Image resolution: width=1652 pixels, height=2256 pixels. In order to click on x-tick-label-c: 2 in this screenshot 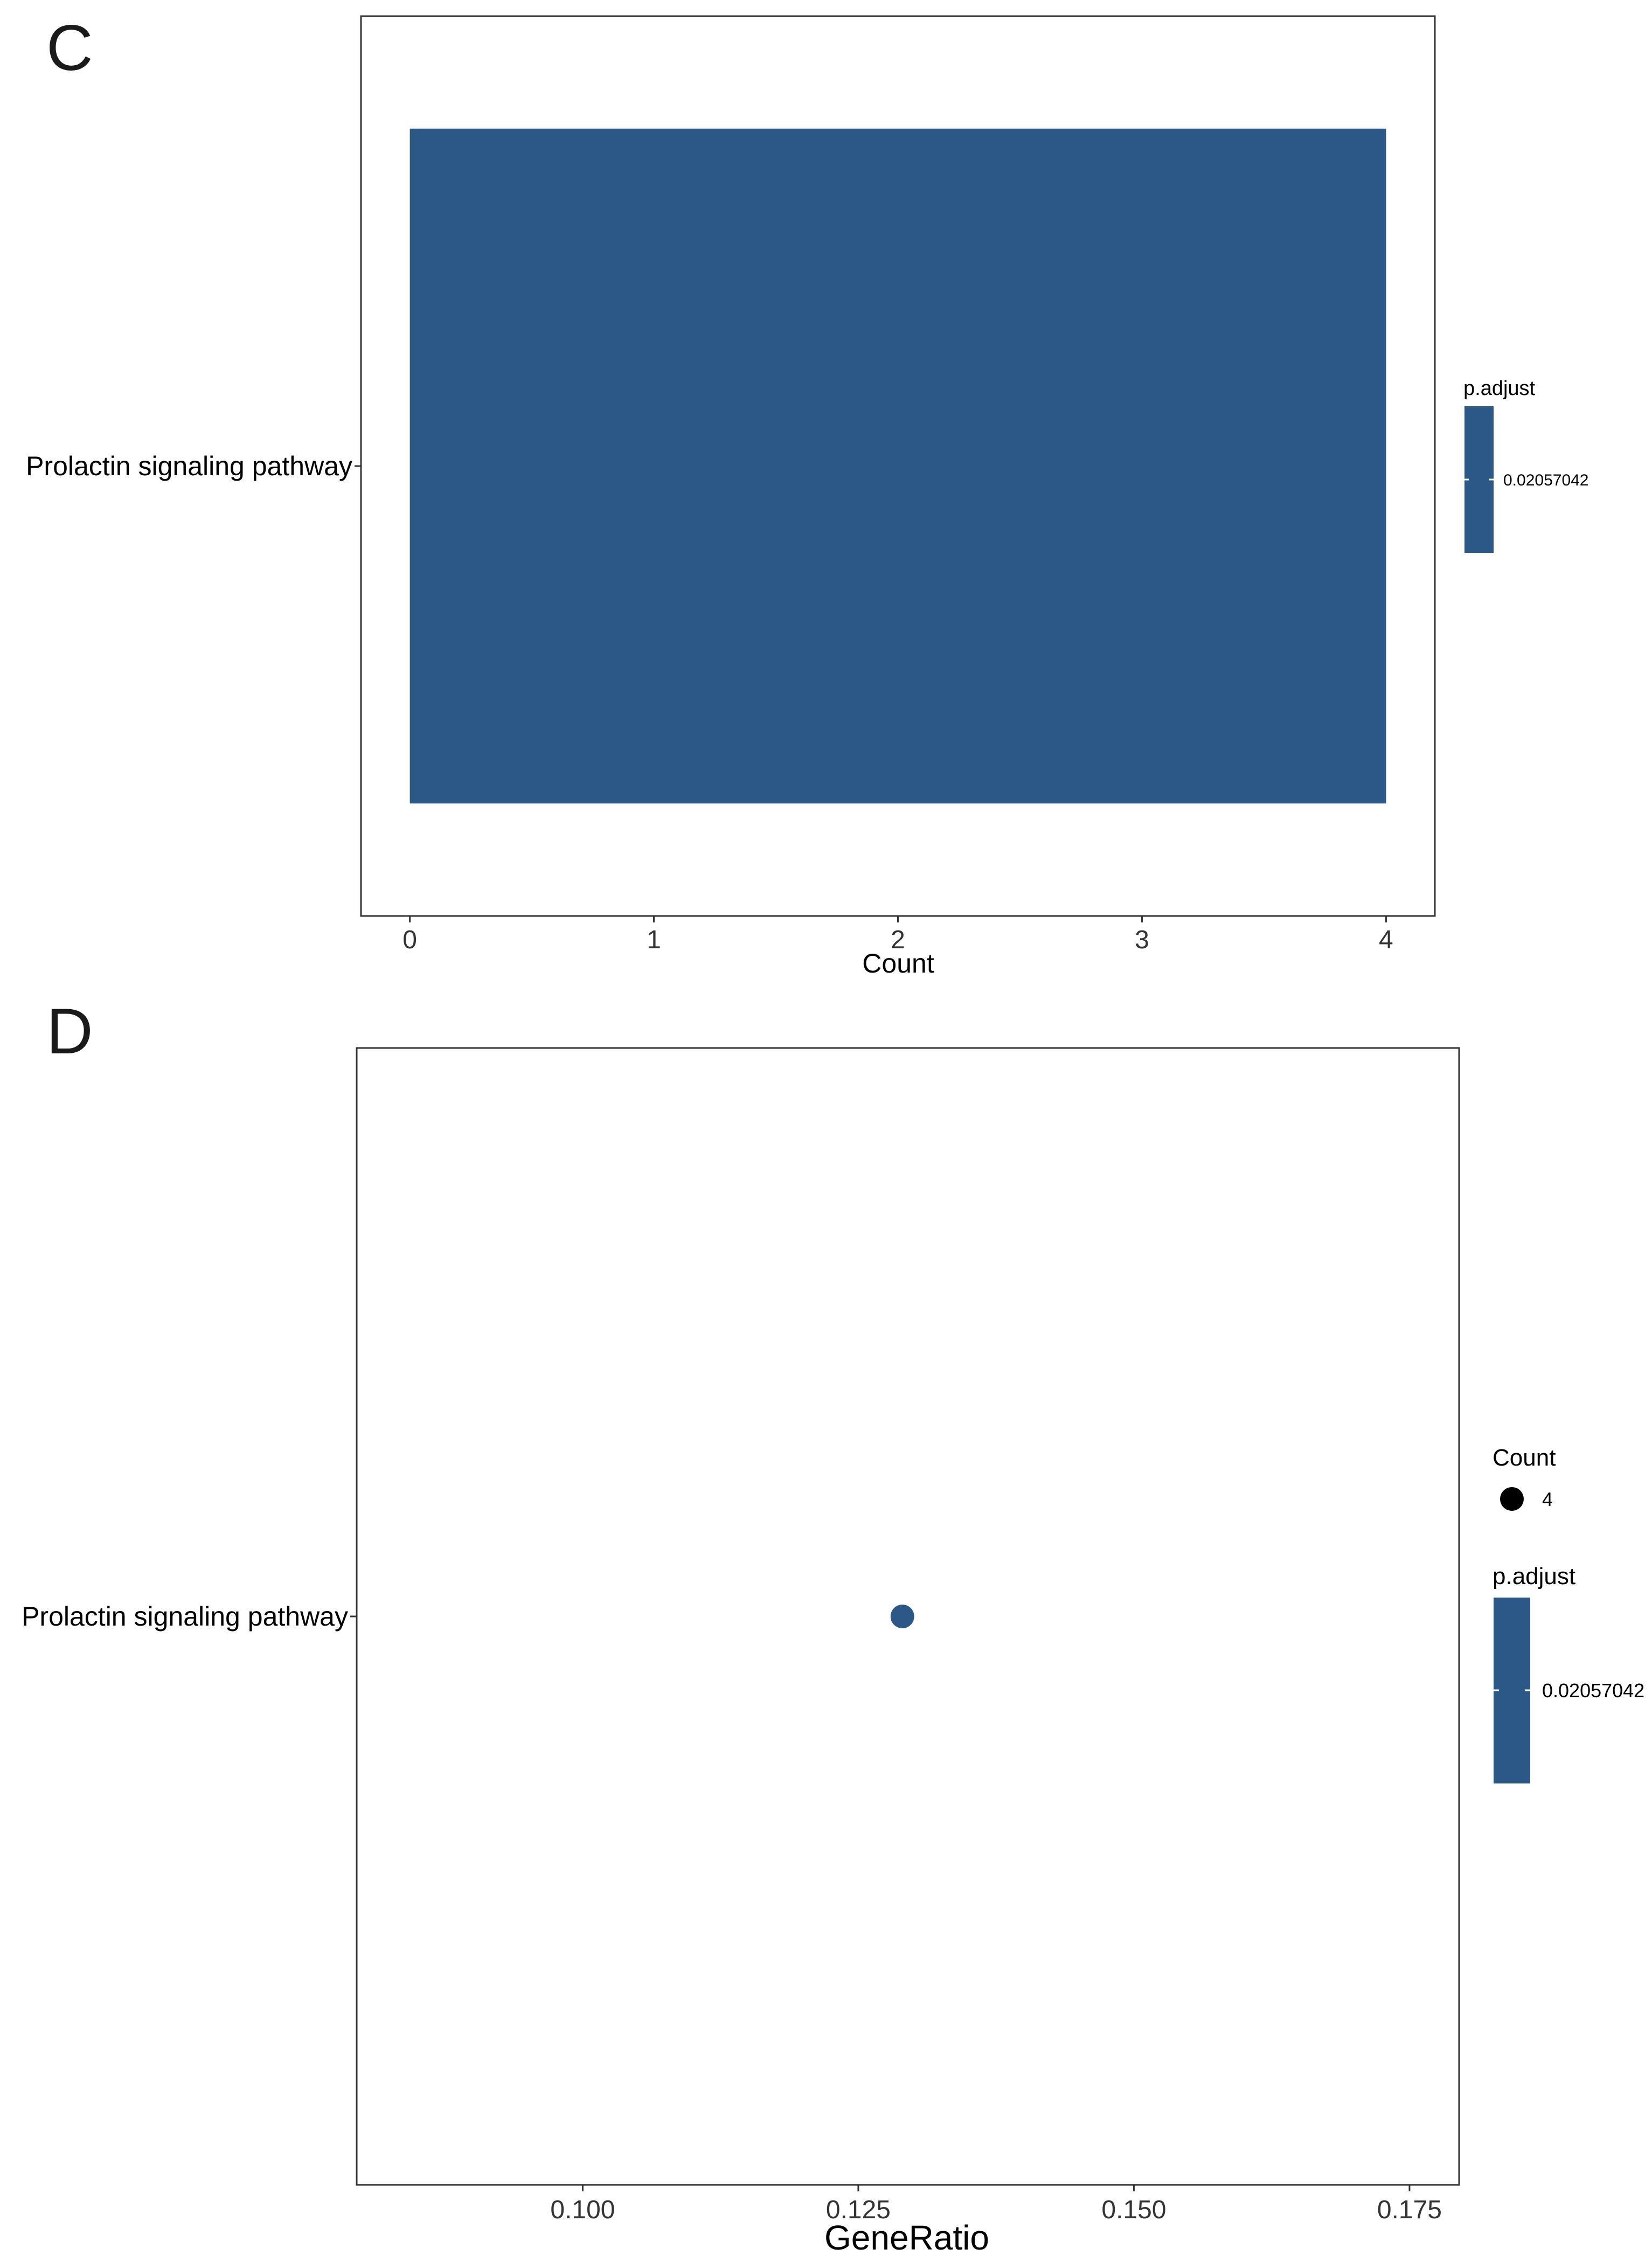, I will do `click(898, 940)`.